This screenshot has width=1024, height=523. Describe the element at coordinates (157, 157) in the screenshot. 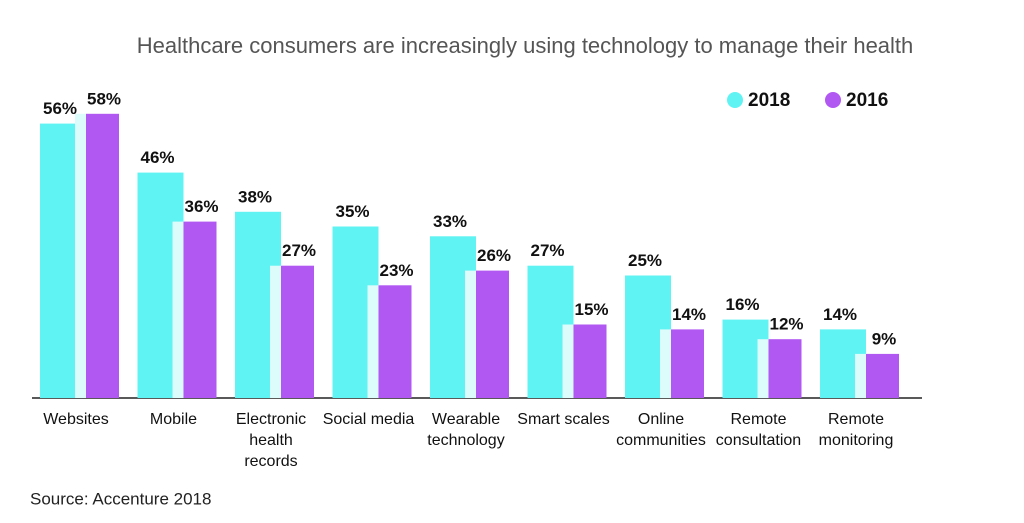

I see `data-label: 46%` at that location.